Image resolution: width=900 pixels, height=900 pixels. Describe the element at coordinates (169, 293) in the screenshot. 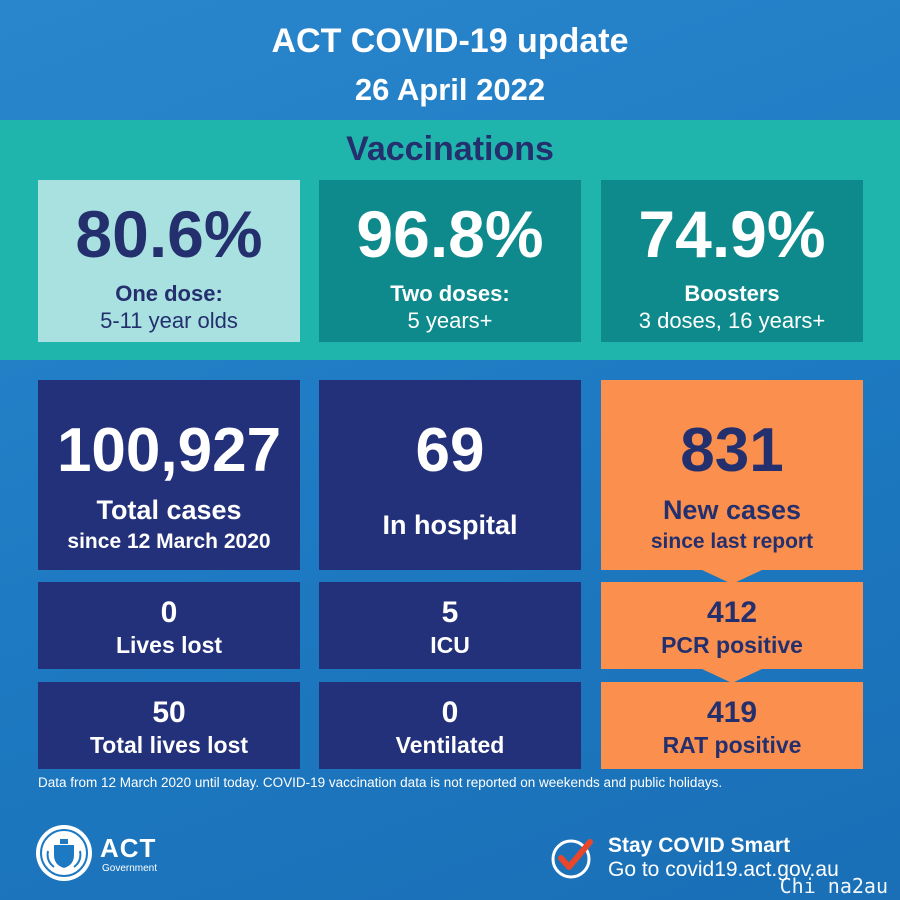

I see `vaccination-label: One dose:` at that location.